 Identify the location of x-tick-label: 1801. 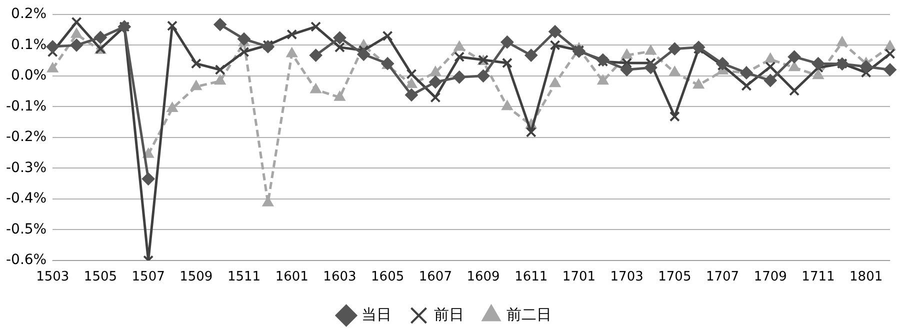
(866, 277).